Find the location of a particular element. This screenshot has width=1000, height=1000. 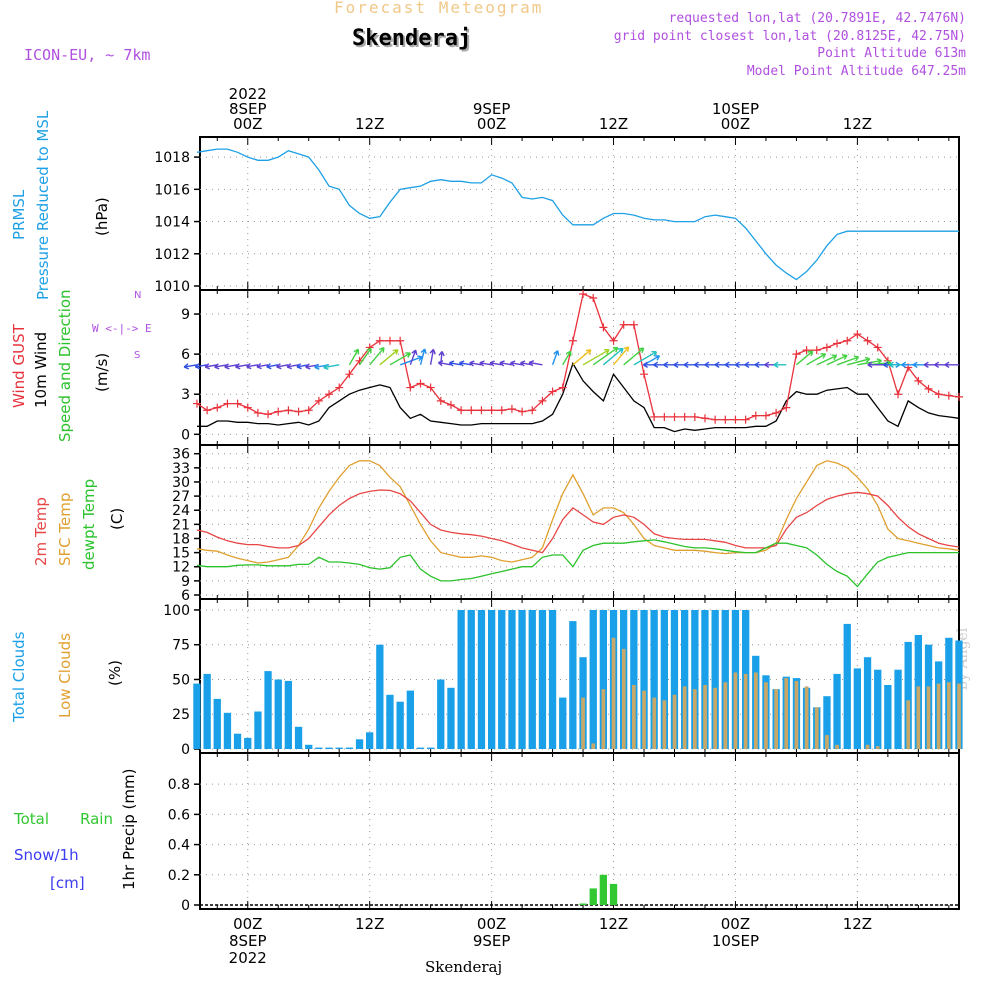

temperature-ylabel: 2m Temp SFC Temp dewpt Temp (C) is located at coordinates (79, 524).